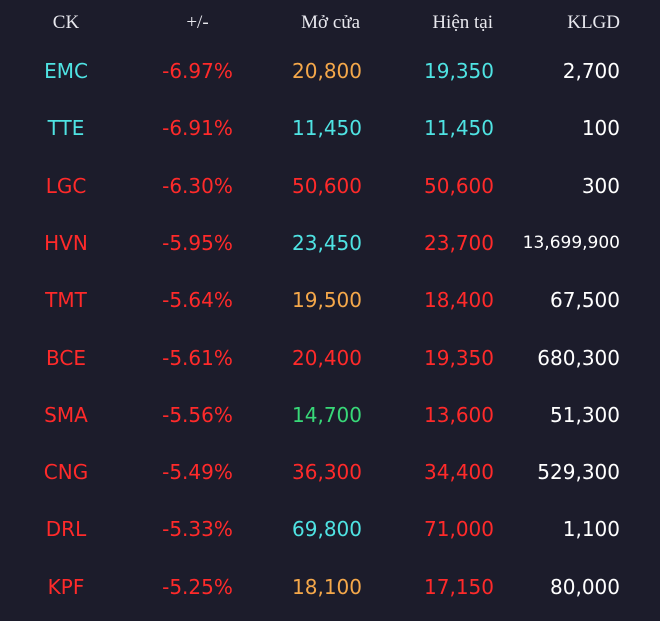  What do you see at coordinates (197, 186) in the screenshot?
I see `change-percent: -6.30%` at bounding box center [197, 186].